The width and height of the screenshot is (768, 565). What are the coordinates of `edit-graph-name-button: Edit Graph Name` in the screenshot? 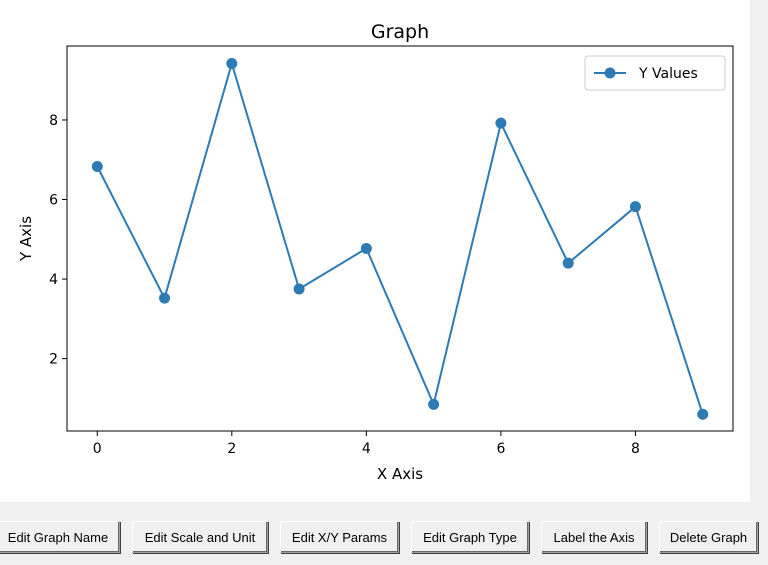 It's located at (60, 537).